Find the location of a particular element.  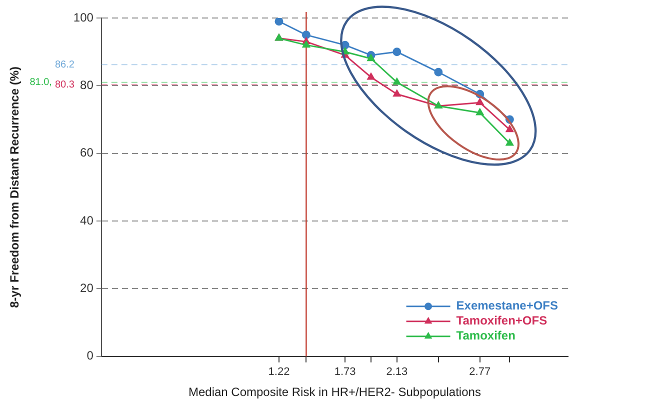

y-tick-label: 80 is located at coordinates (87, 85).